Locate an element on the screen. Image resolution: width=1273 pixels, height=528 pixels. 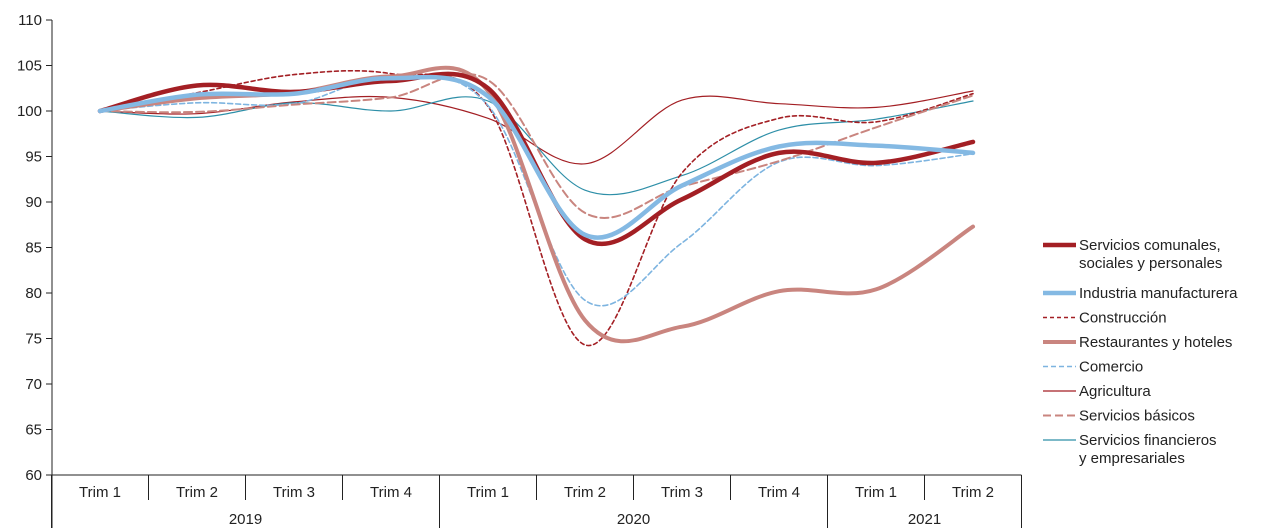
legend-label: Servicios financieros is located at coordinates (1148, 440).